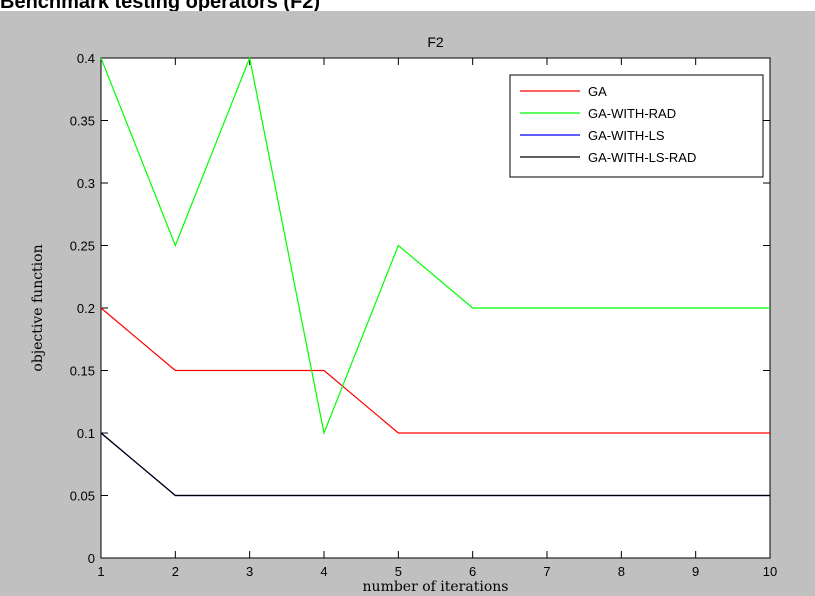 The image size is (815, 596). I want to click on y-axis-title: objective function, so click(38, 307).